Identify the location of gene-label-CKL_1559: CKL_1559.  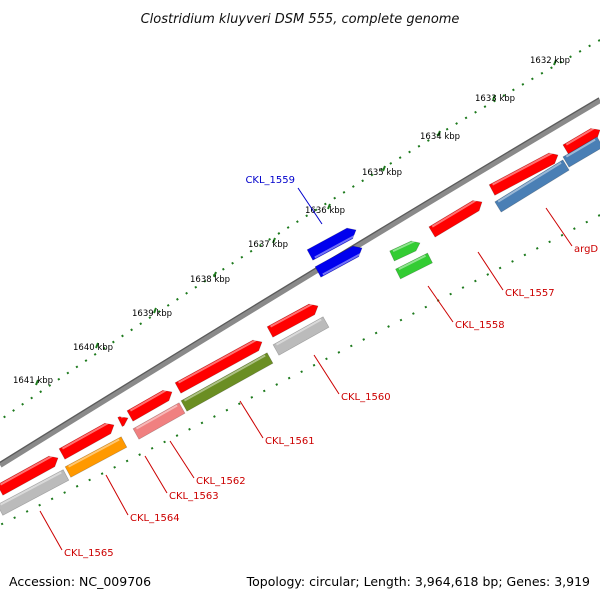
(284, 200).